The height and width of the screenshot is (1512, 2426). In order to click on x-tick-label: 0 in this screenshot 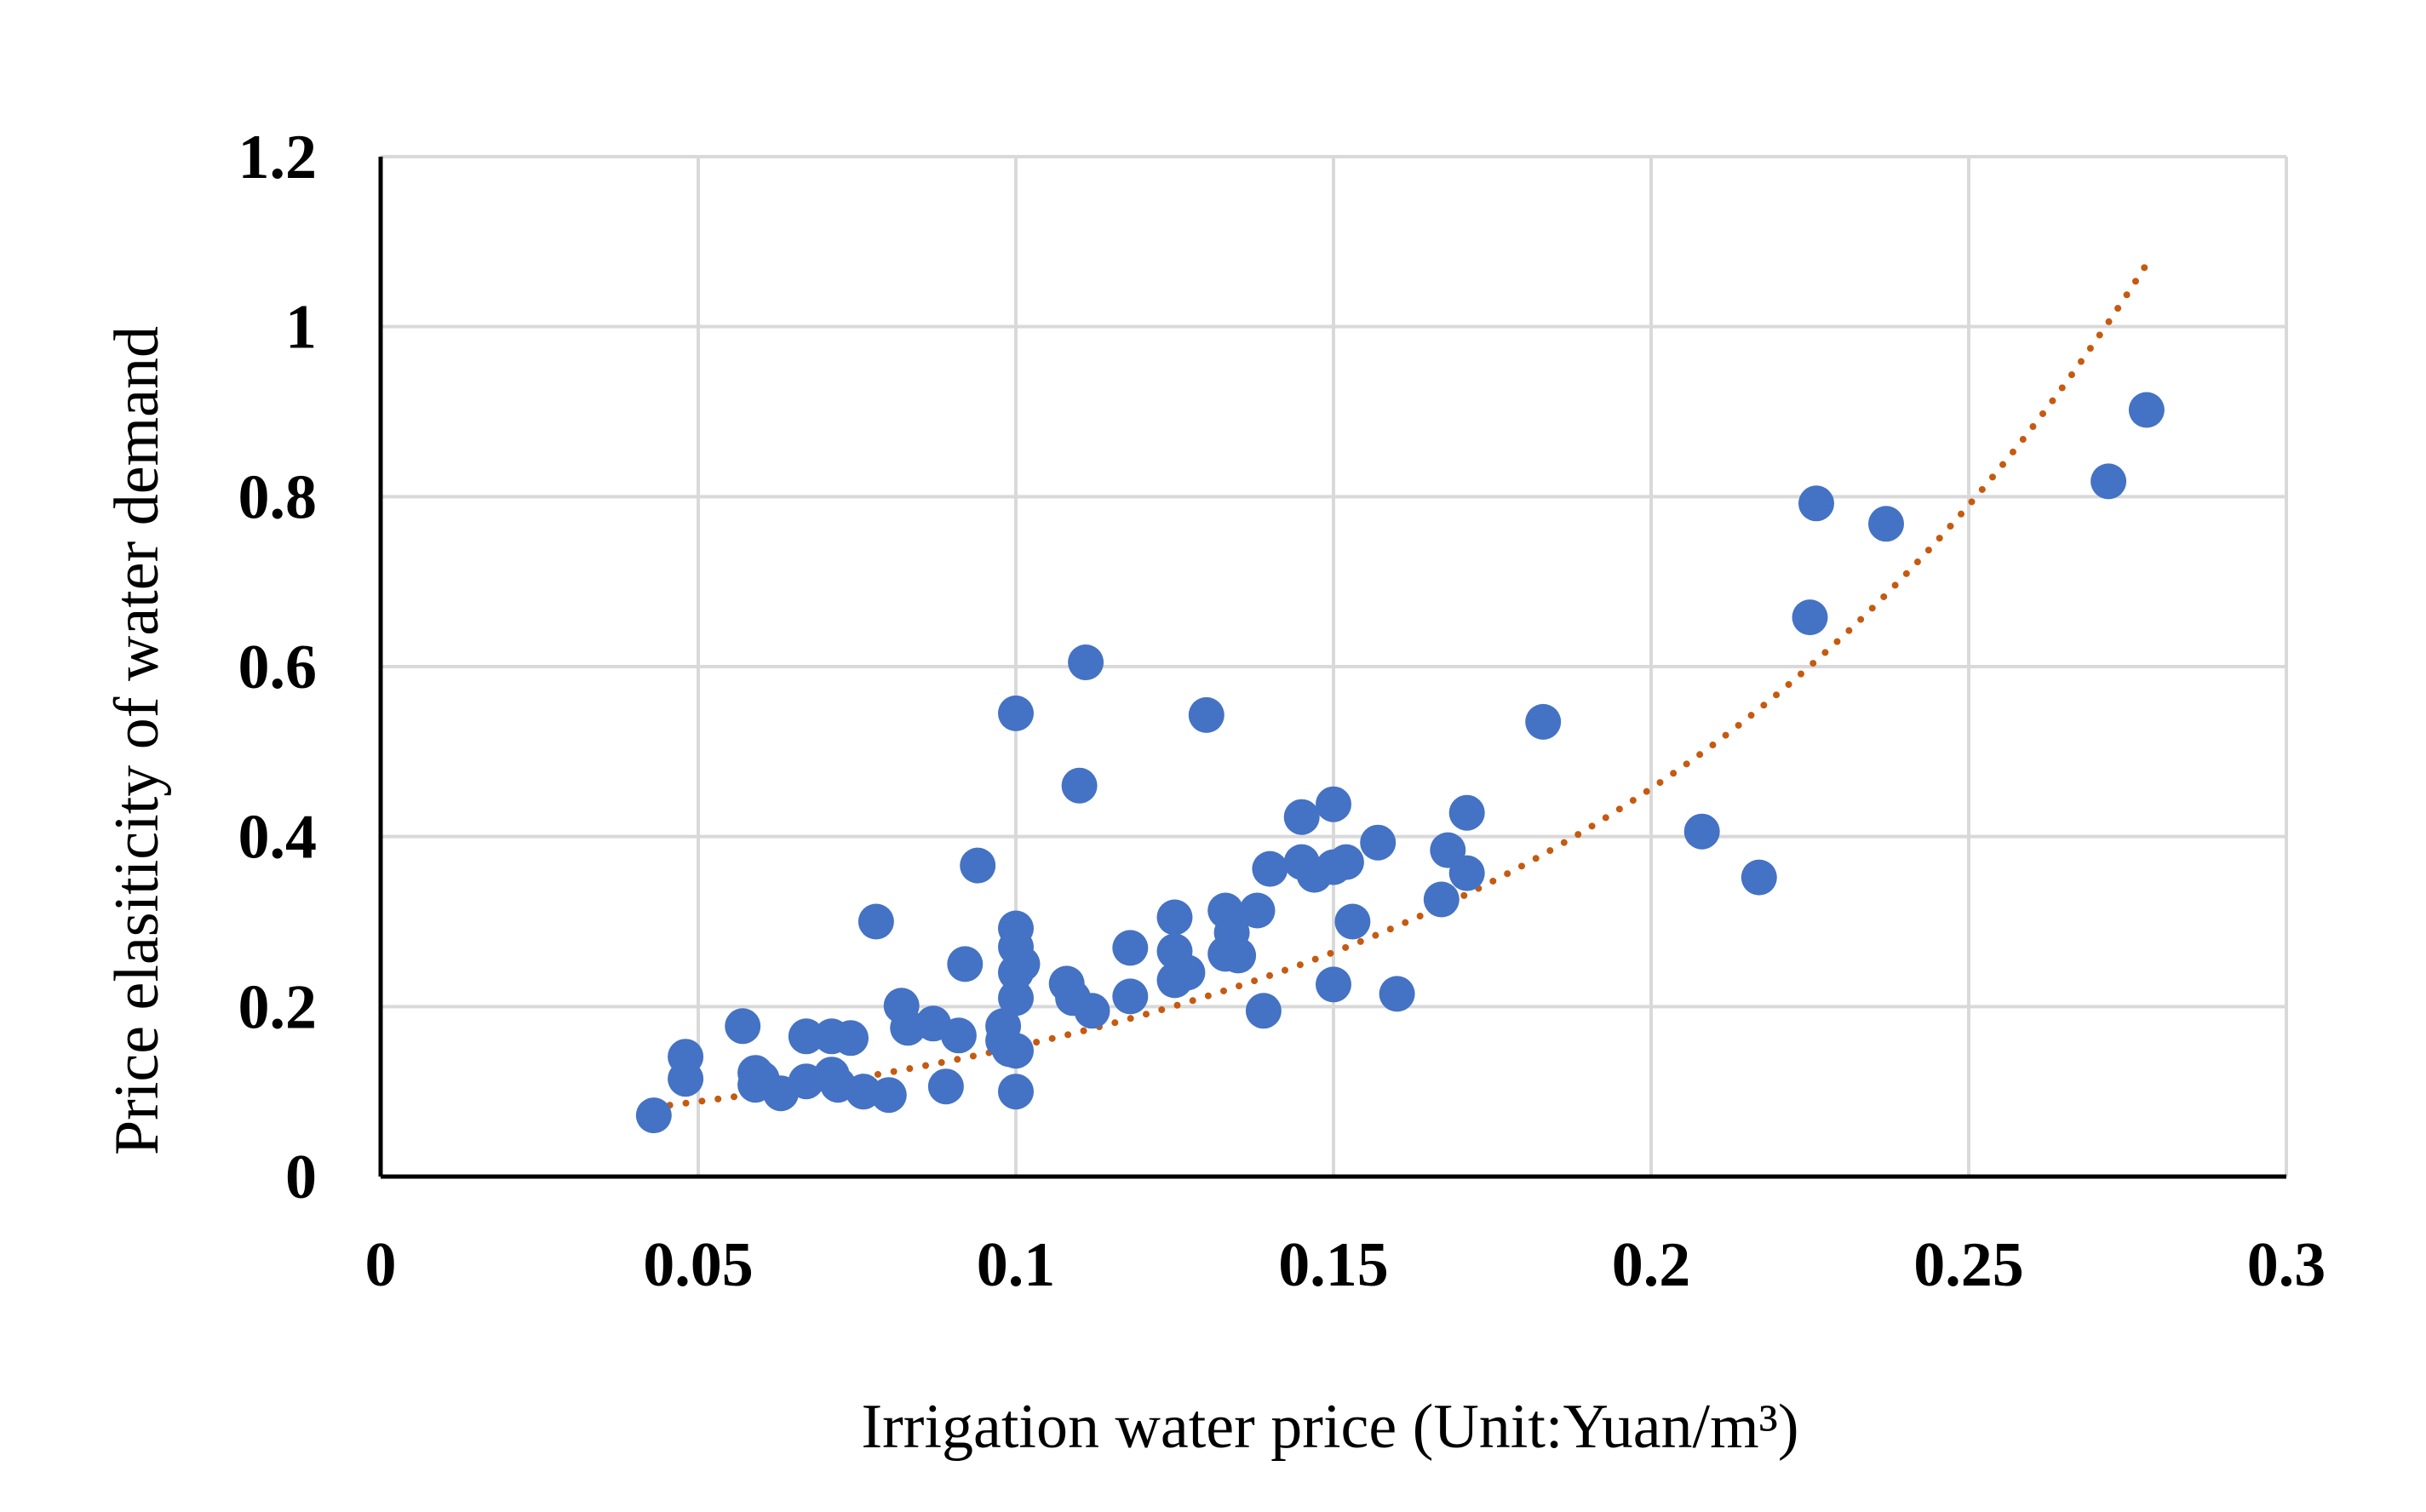, I will do `click(381, 1265)`.